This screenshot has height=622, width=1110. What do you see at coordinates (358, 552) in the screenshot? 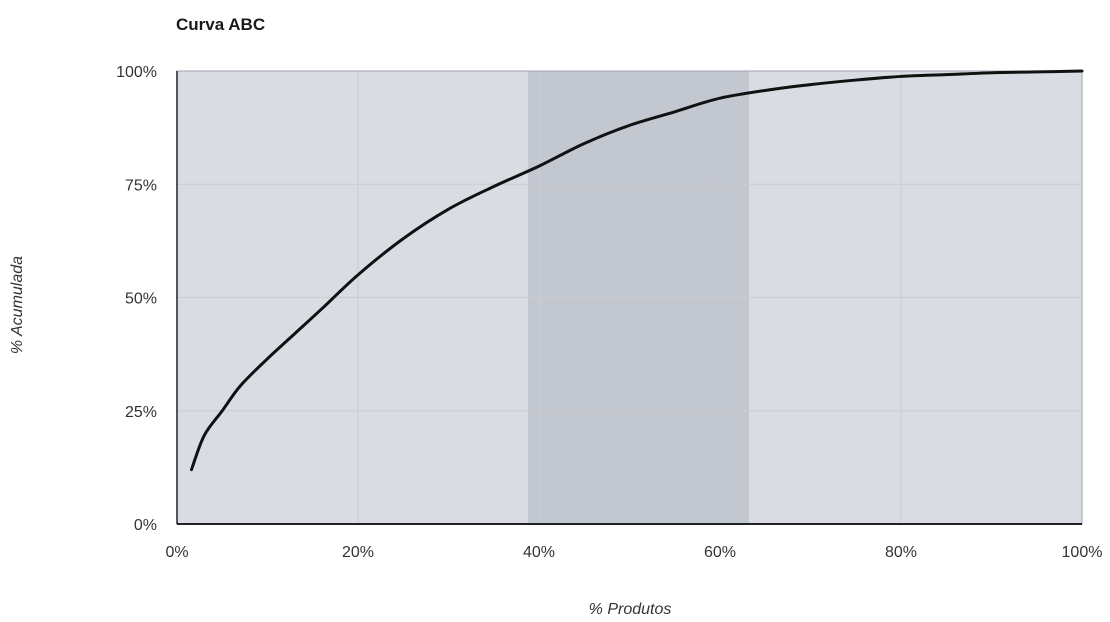
I see `x-tick-label: 20%` at bounding box center [358, 552].